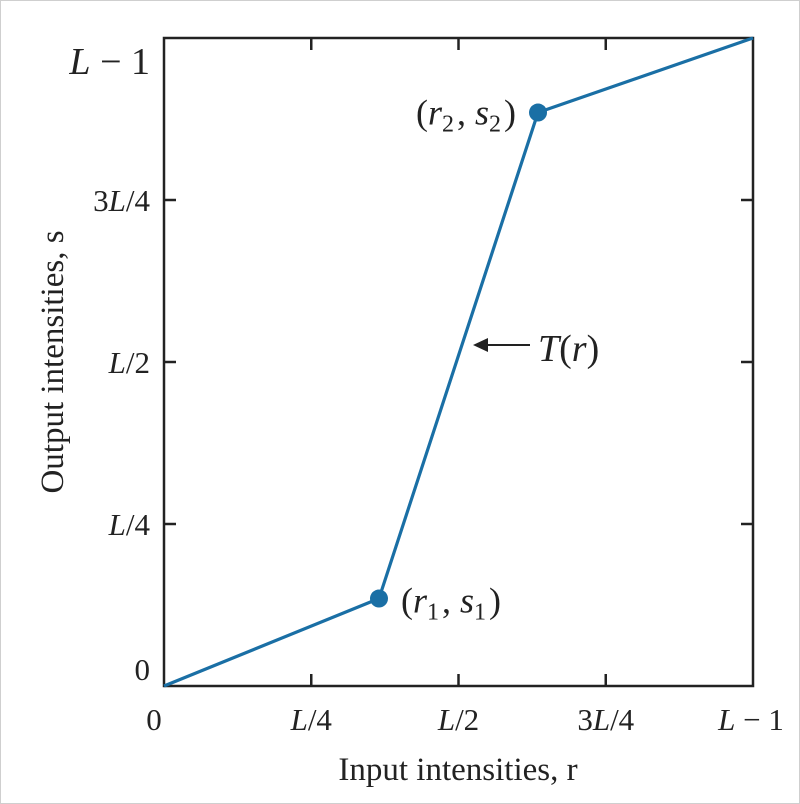 This screenshot has height=804, width=800. Describe the element at coordinates (53, 361) in the screenshot. I see `y-axis-label: Output intensities, s` at that location.